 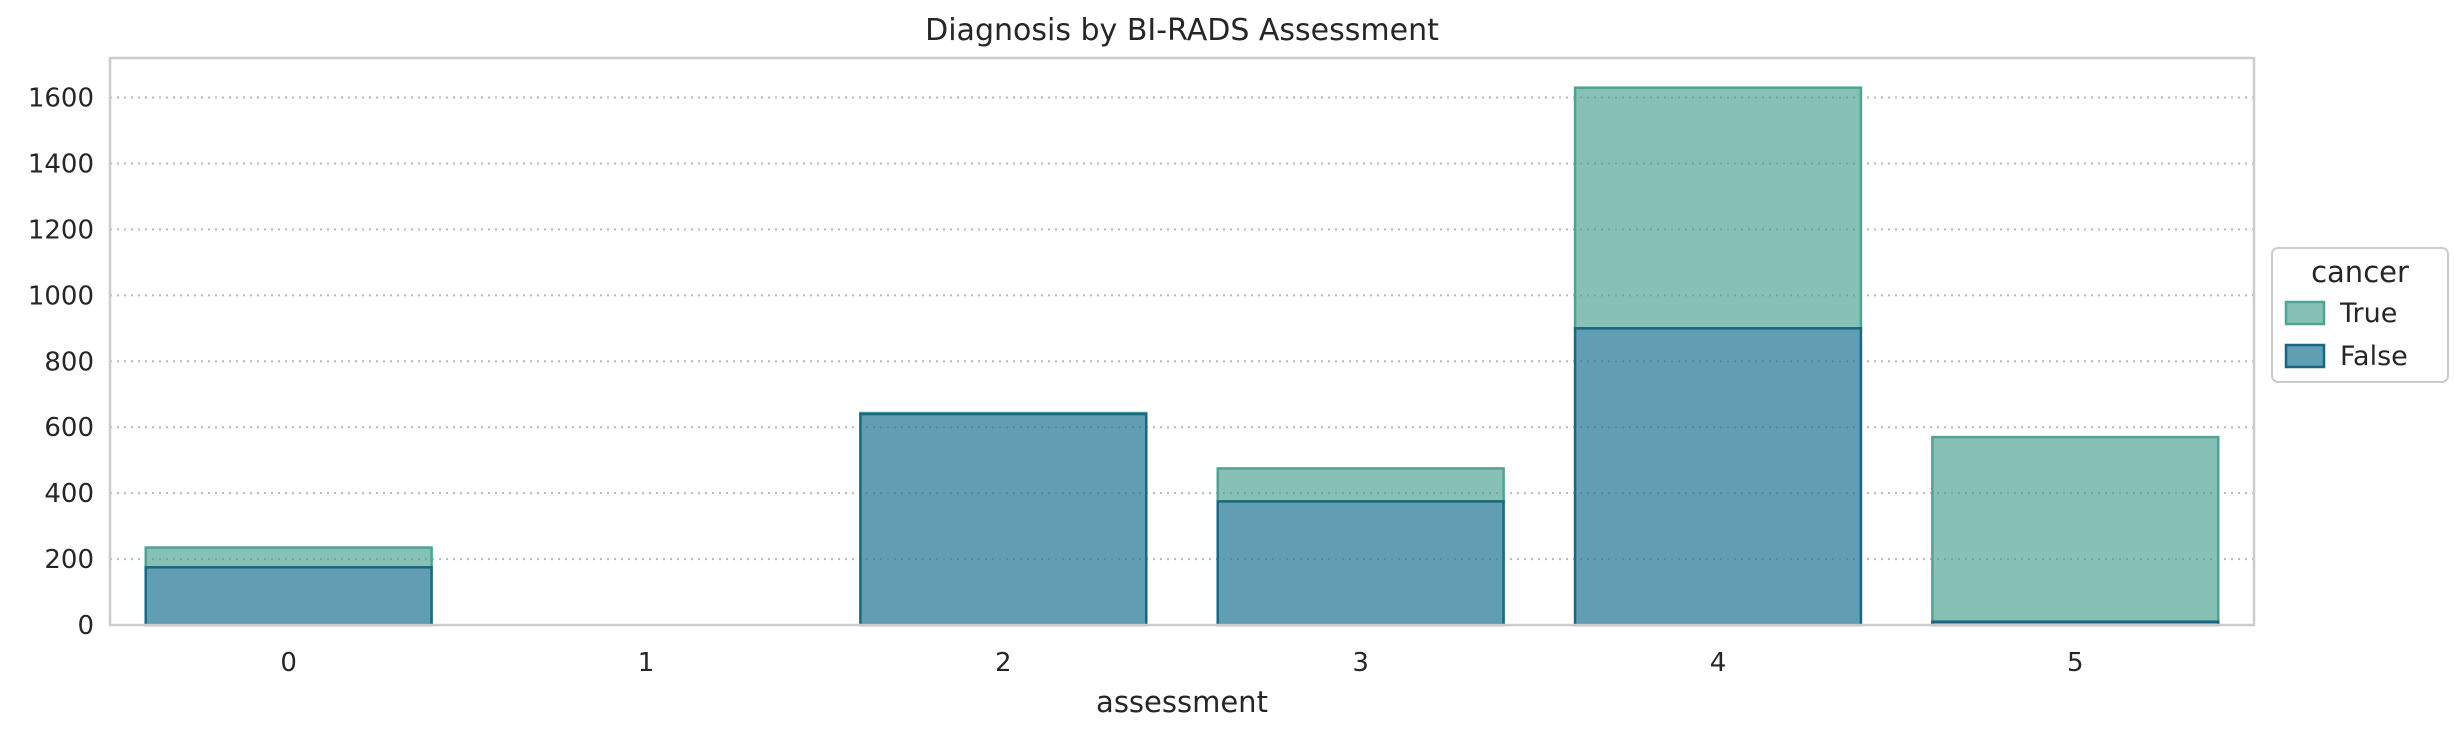 What do you see at coordinates (61, 99) in the screenshot?
I see `y-tick-label: 1600` at bounding box center [61, 99].